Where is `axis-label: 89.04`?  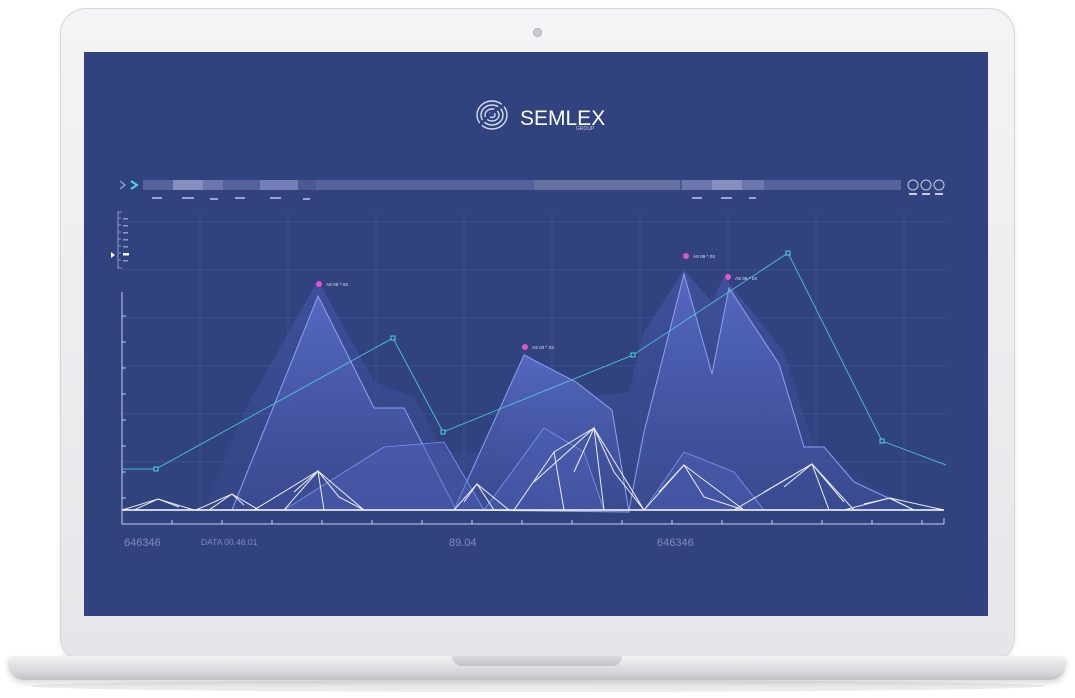
axis-label: 89.04 is located at coordinates (463, 543).